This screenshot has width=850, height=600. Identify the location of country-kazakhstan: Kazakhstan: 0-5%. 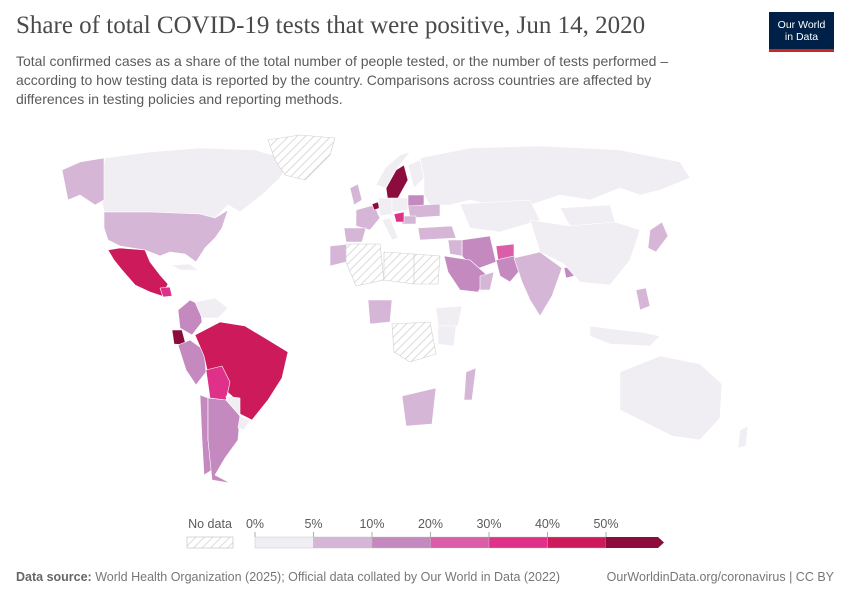
(500, 216).